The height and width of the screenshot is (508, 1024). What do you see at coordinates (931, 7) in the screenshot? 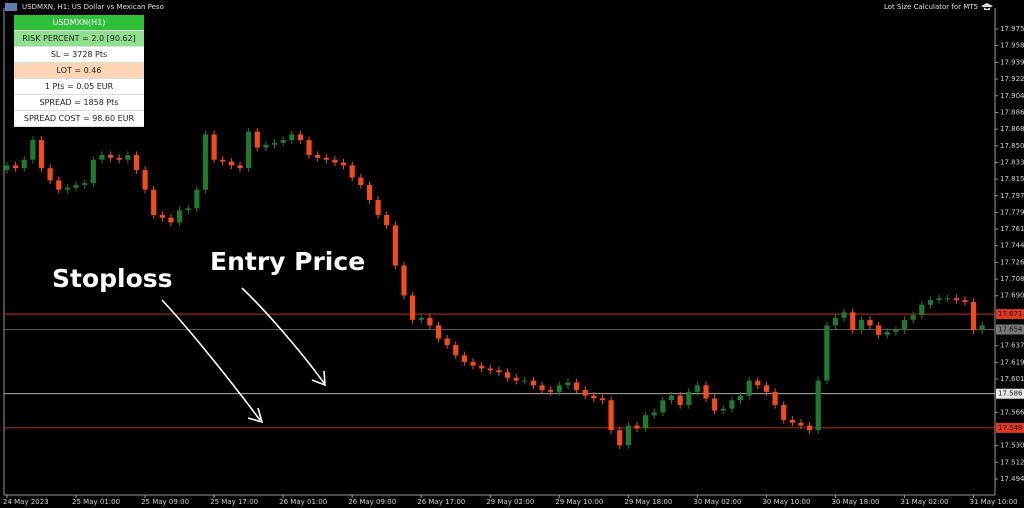
I see `indicator-name: Lot Size Calculator for MT5` at bounding box center [931, 7].